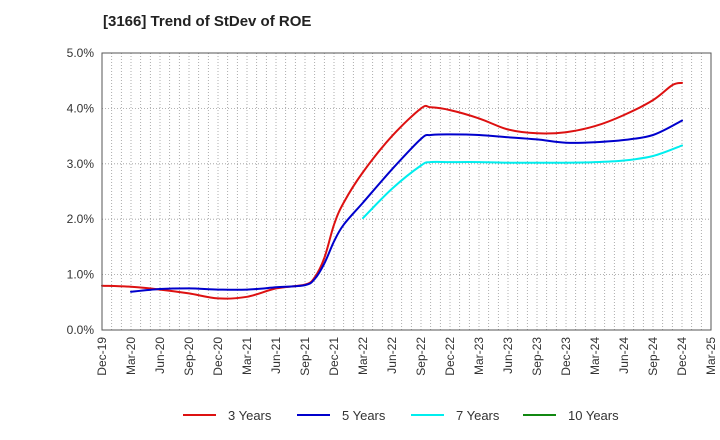 Image resolution: width=720 pixels, height=440 pixels. Describe the element at coordinates (682, 356) in the screenshot. I see `x-tick-label: Dec-24` at that location.